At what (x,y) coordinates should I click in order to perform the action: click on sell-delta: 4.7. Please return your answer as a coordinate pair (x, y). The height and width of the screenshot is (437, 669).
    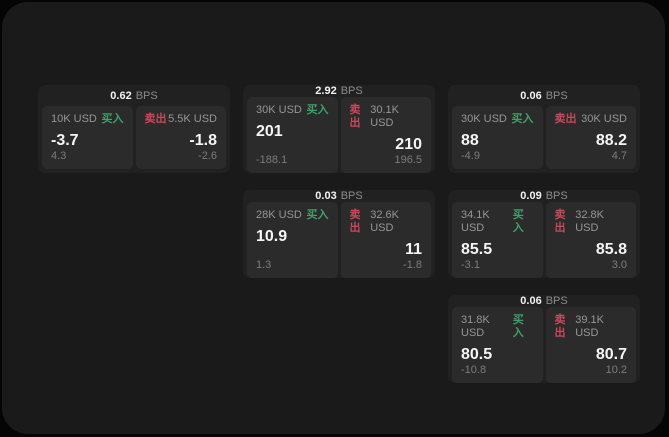
    Looking at the image, I should click on (619, 156).